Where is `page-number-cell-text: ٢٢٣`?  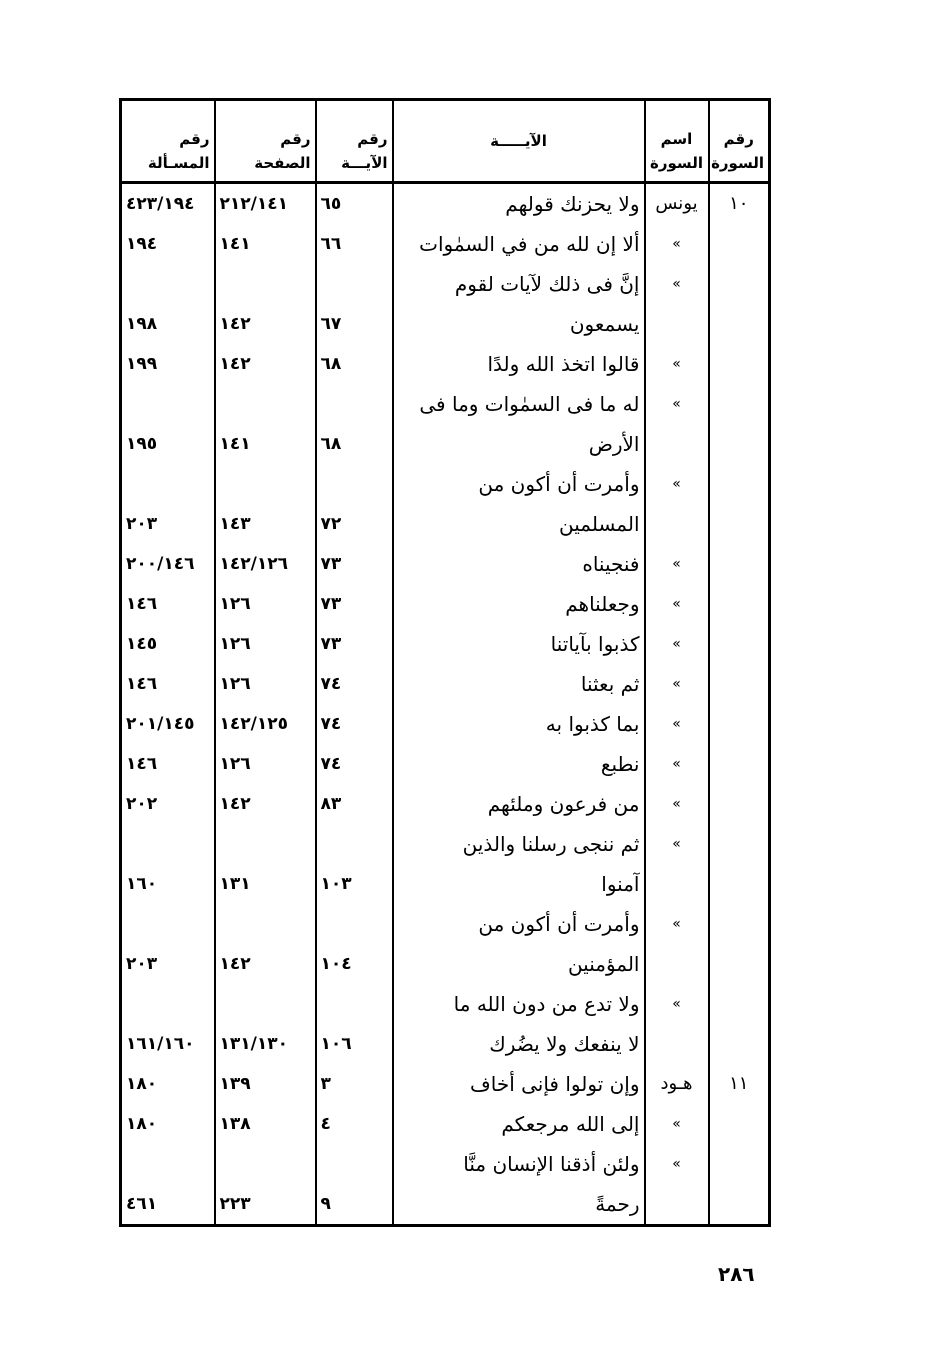
page-number-cell-text: ٢٢٣ is located at coordinates (235, 1204).